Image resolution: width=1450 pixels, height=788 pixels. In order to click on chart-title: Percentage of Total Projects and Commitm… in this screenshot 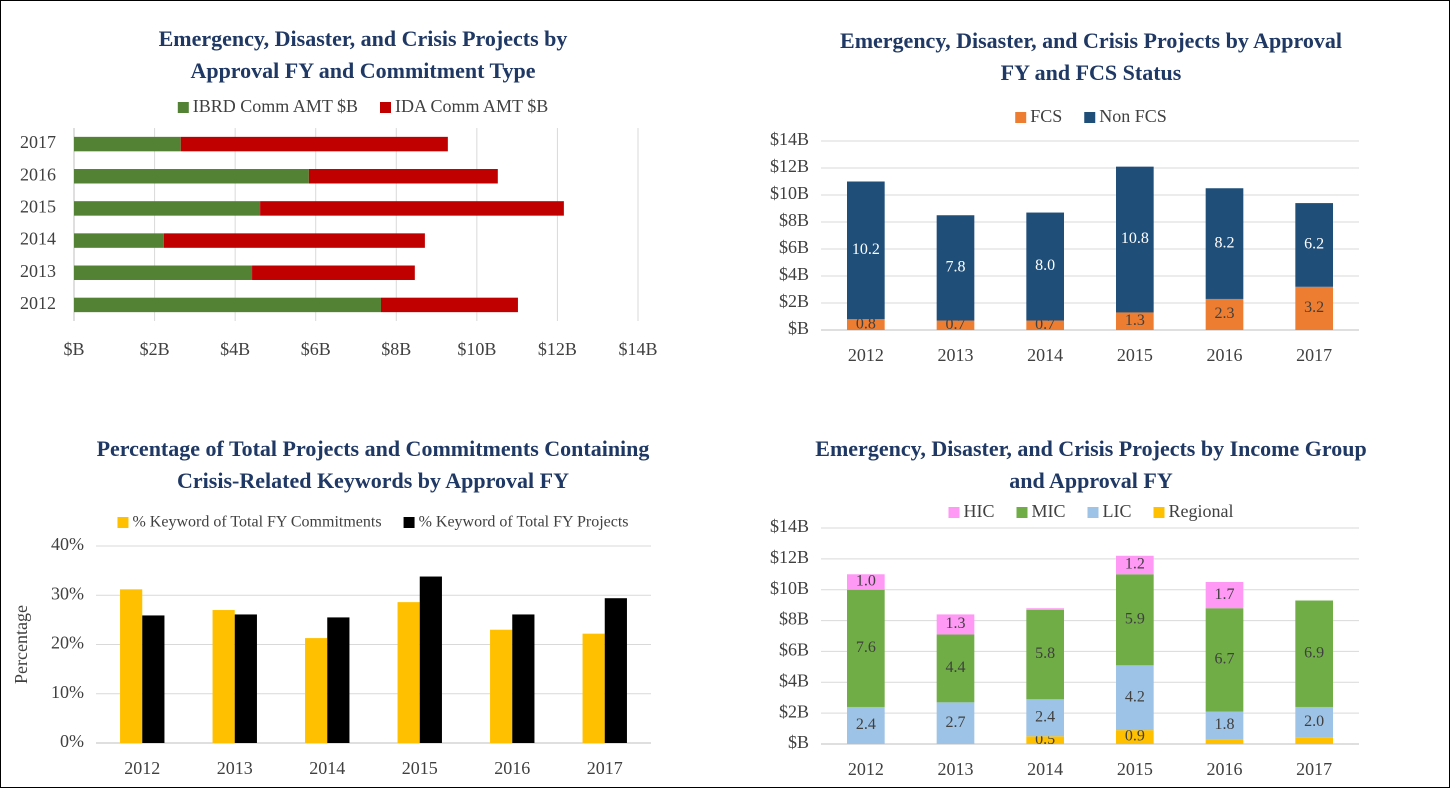, I will do `click(373, 464)`.